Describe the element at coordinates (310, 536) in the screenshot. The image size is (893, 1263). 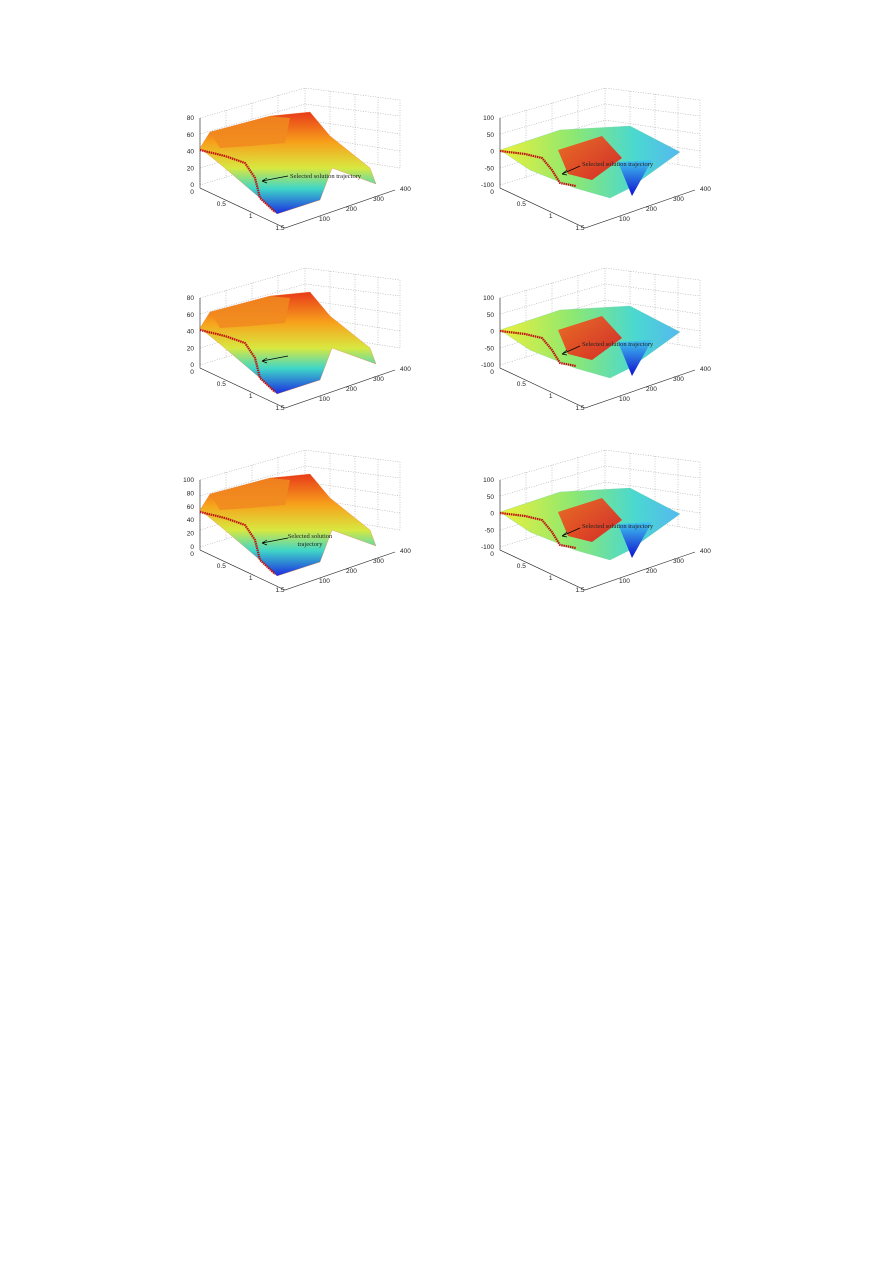
I see `annotation: Selected solution` at that location.